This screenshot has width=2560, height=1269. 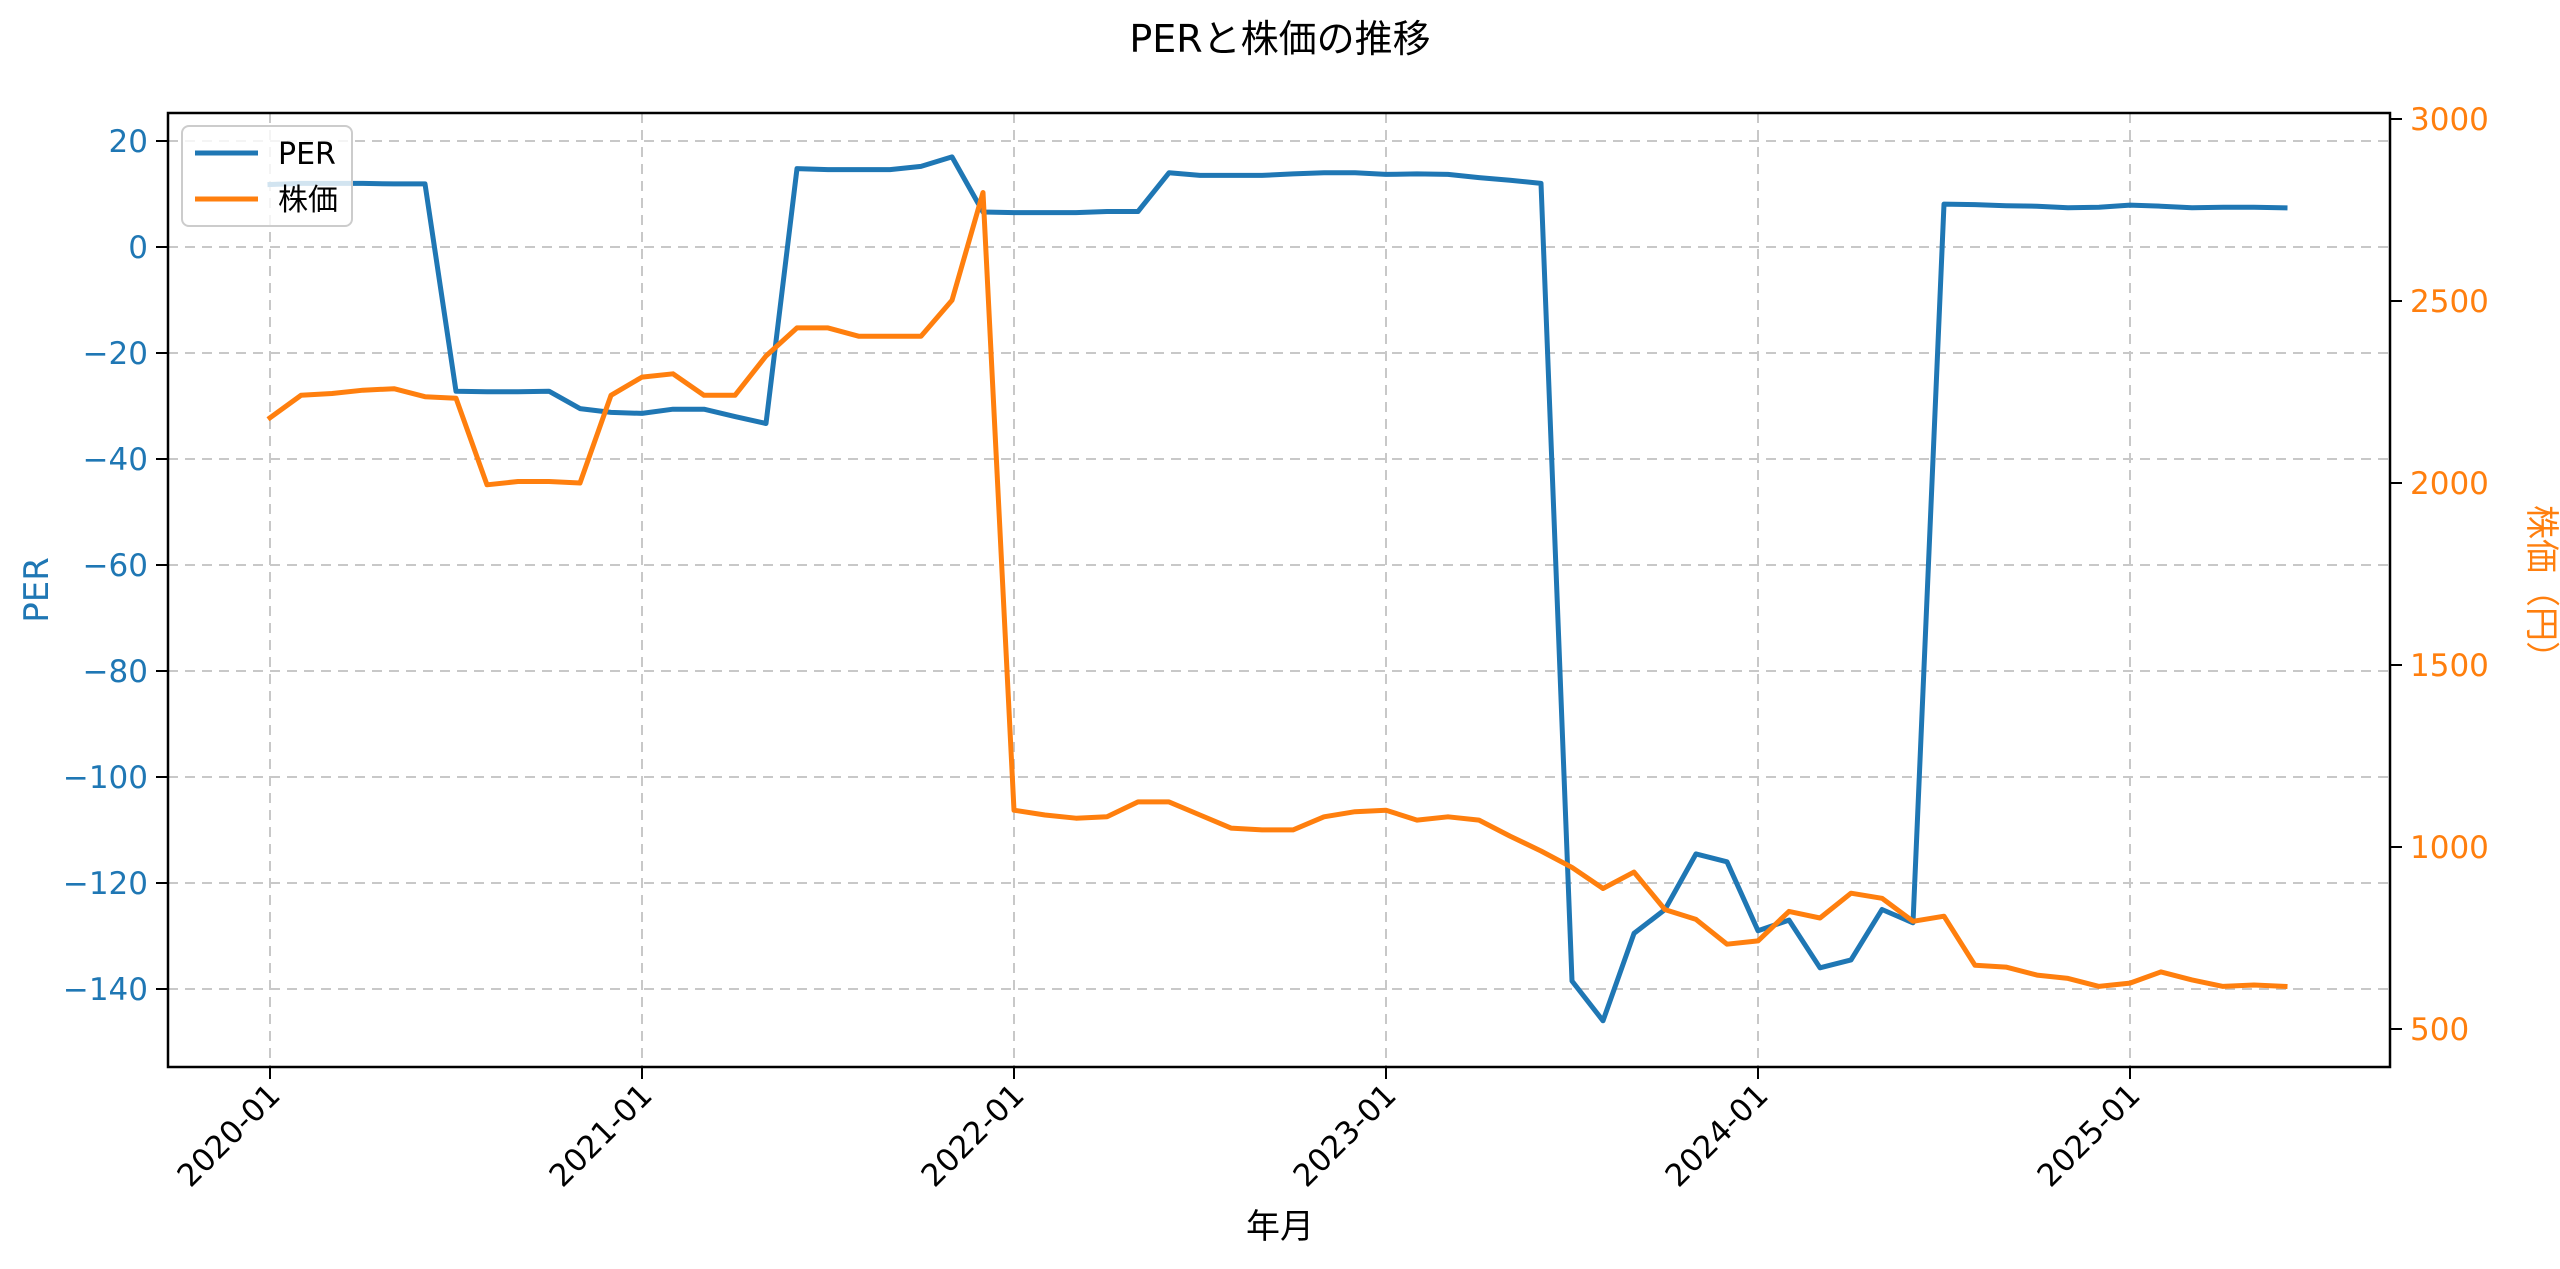 What do you see at coordinates (1717, 1135) in the screenshot?
I see `x-tick-label: 2024-01` at bounding box center [1717, 1135].